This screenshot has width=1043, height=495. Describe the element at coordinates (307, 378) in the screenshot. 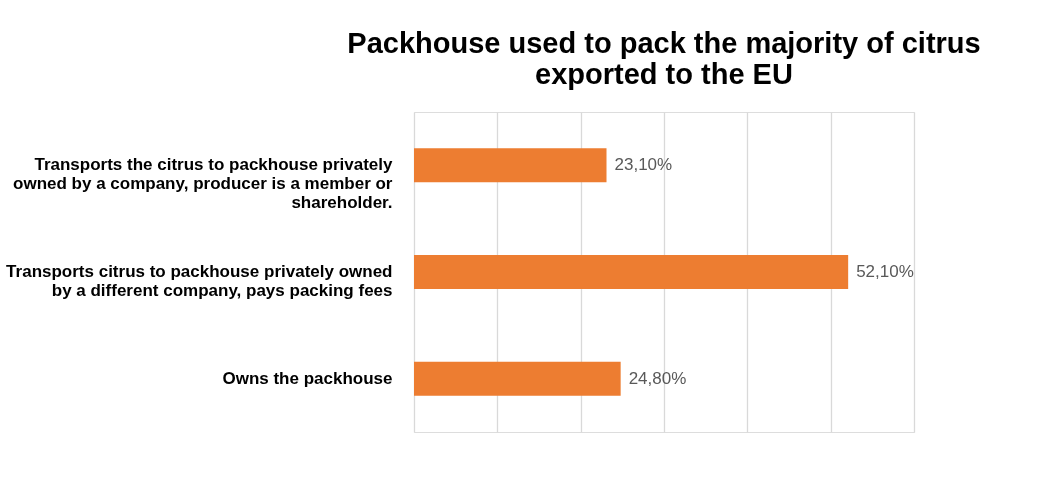

I see `y-tick-label: Owns the packhouse` at that location.